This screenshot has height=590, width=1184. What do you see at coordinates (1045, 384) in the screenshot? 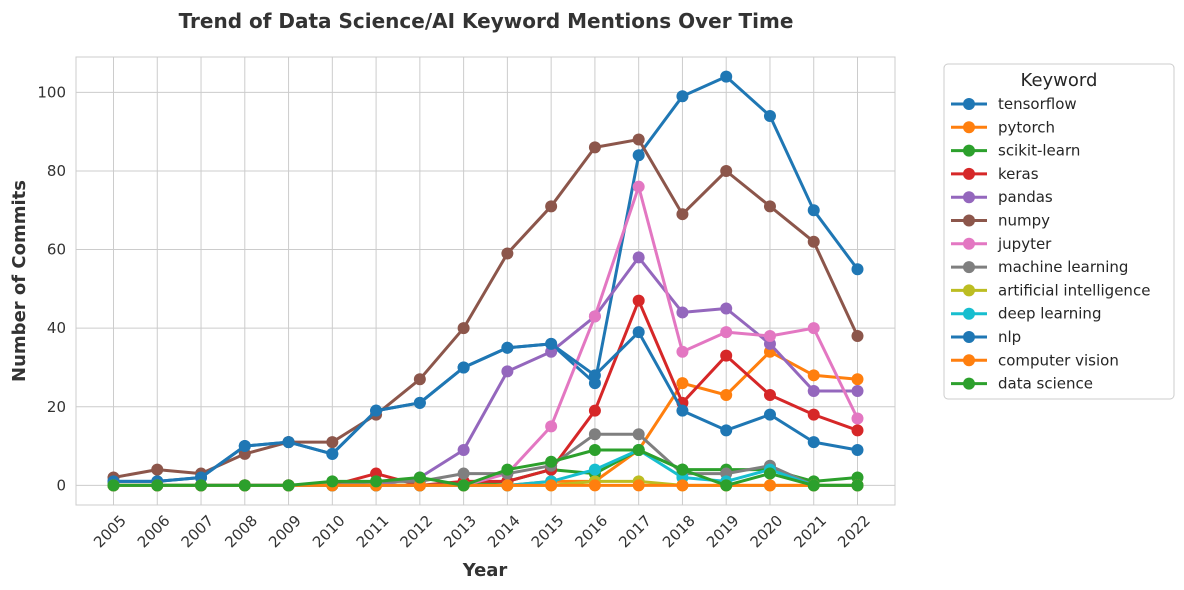
I see `legend-label: data science` at bounding box center [1045, 384].